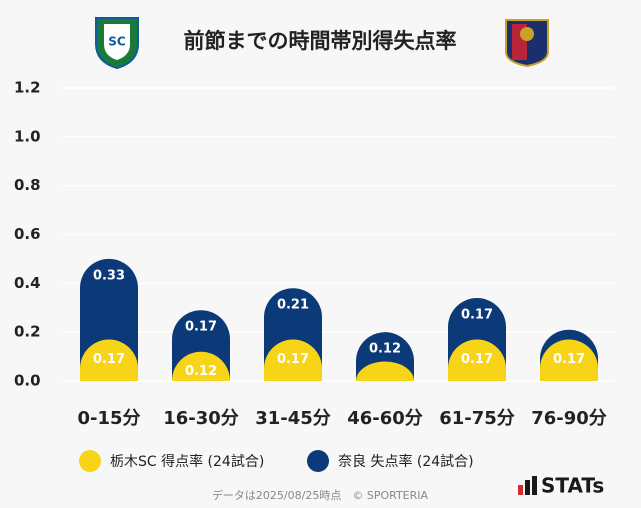  What do you see at coordinates (293, 305) in the screenshot?
I see `value-label: 0.21` at bounding box center [293, 305].